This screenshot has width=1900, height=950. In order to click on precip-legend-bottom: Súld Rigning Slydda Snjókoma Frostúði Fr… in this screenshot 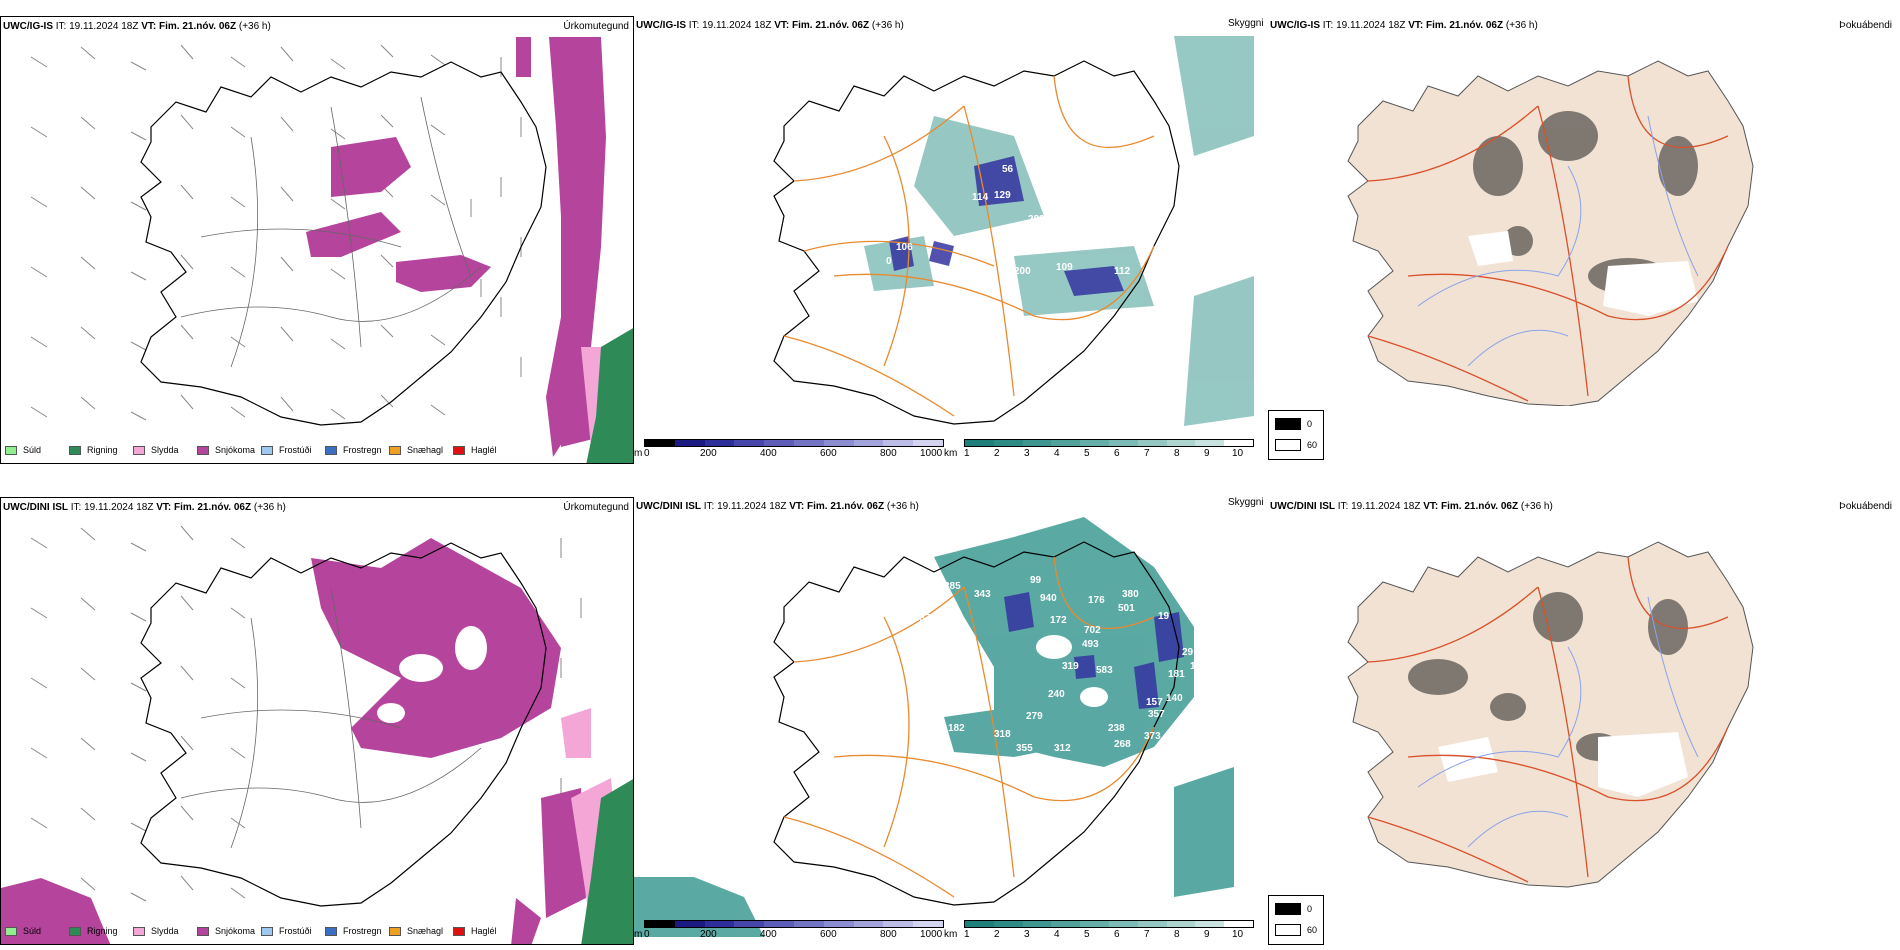, I will do `click(260, 931)`.